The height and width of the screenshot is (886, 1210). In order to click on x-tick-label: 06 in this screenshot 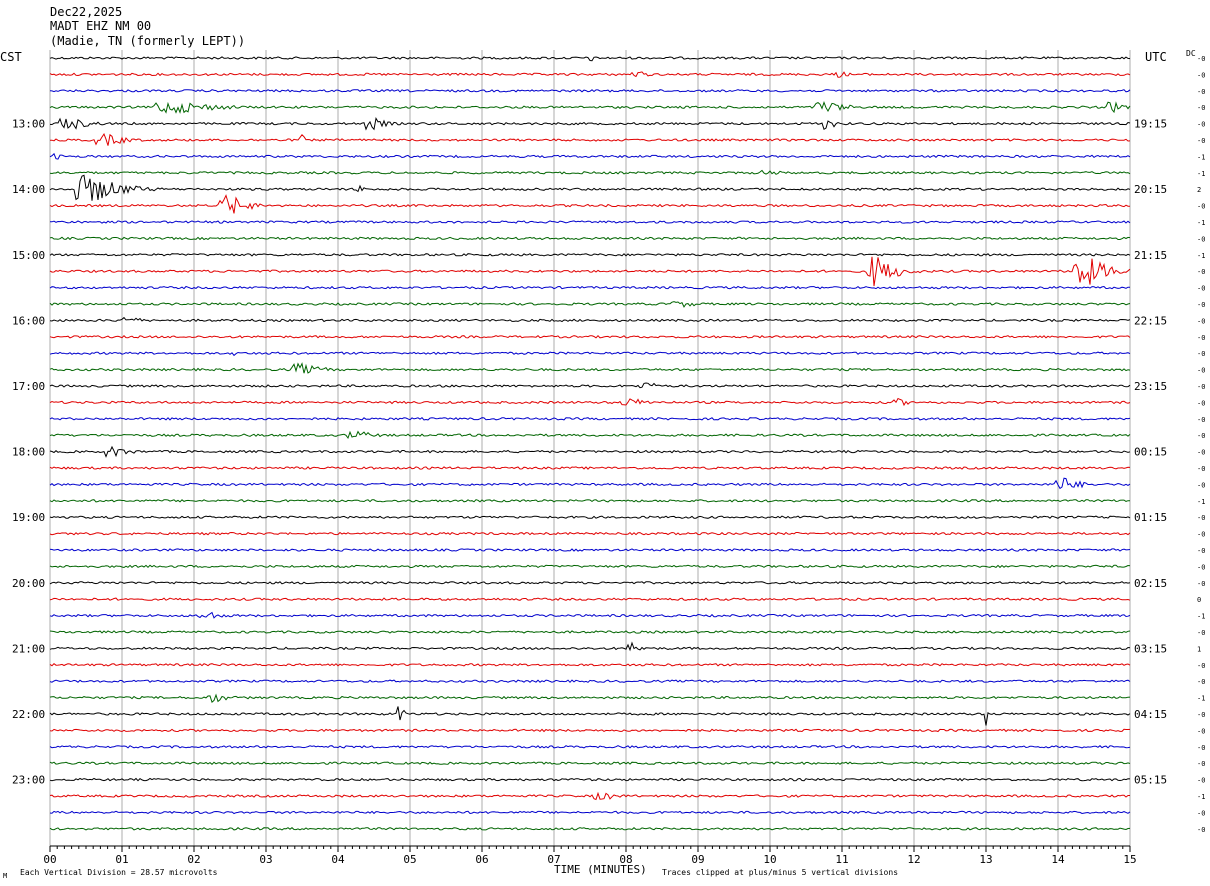, I will do `click(481, 859)`.